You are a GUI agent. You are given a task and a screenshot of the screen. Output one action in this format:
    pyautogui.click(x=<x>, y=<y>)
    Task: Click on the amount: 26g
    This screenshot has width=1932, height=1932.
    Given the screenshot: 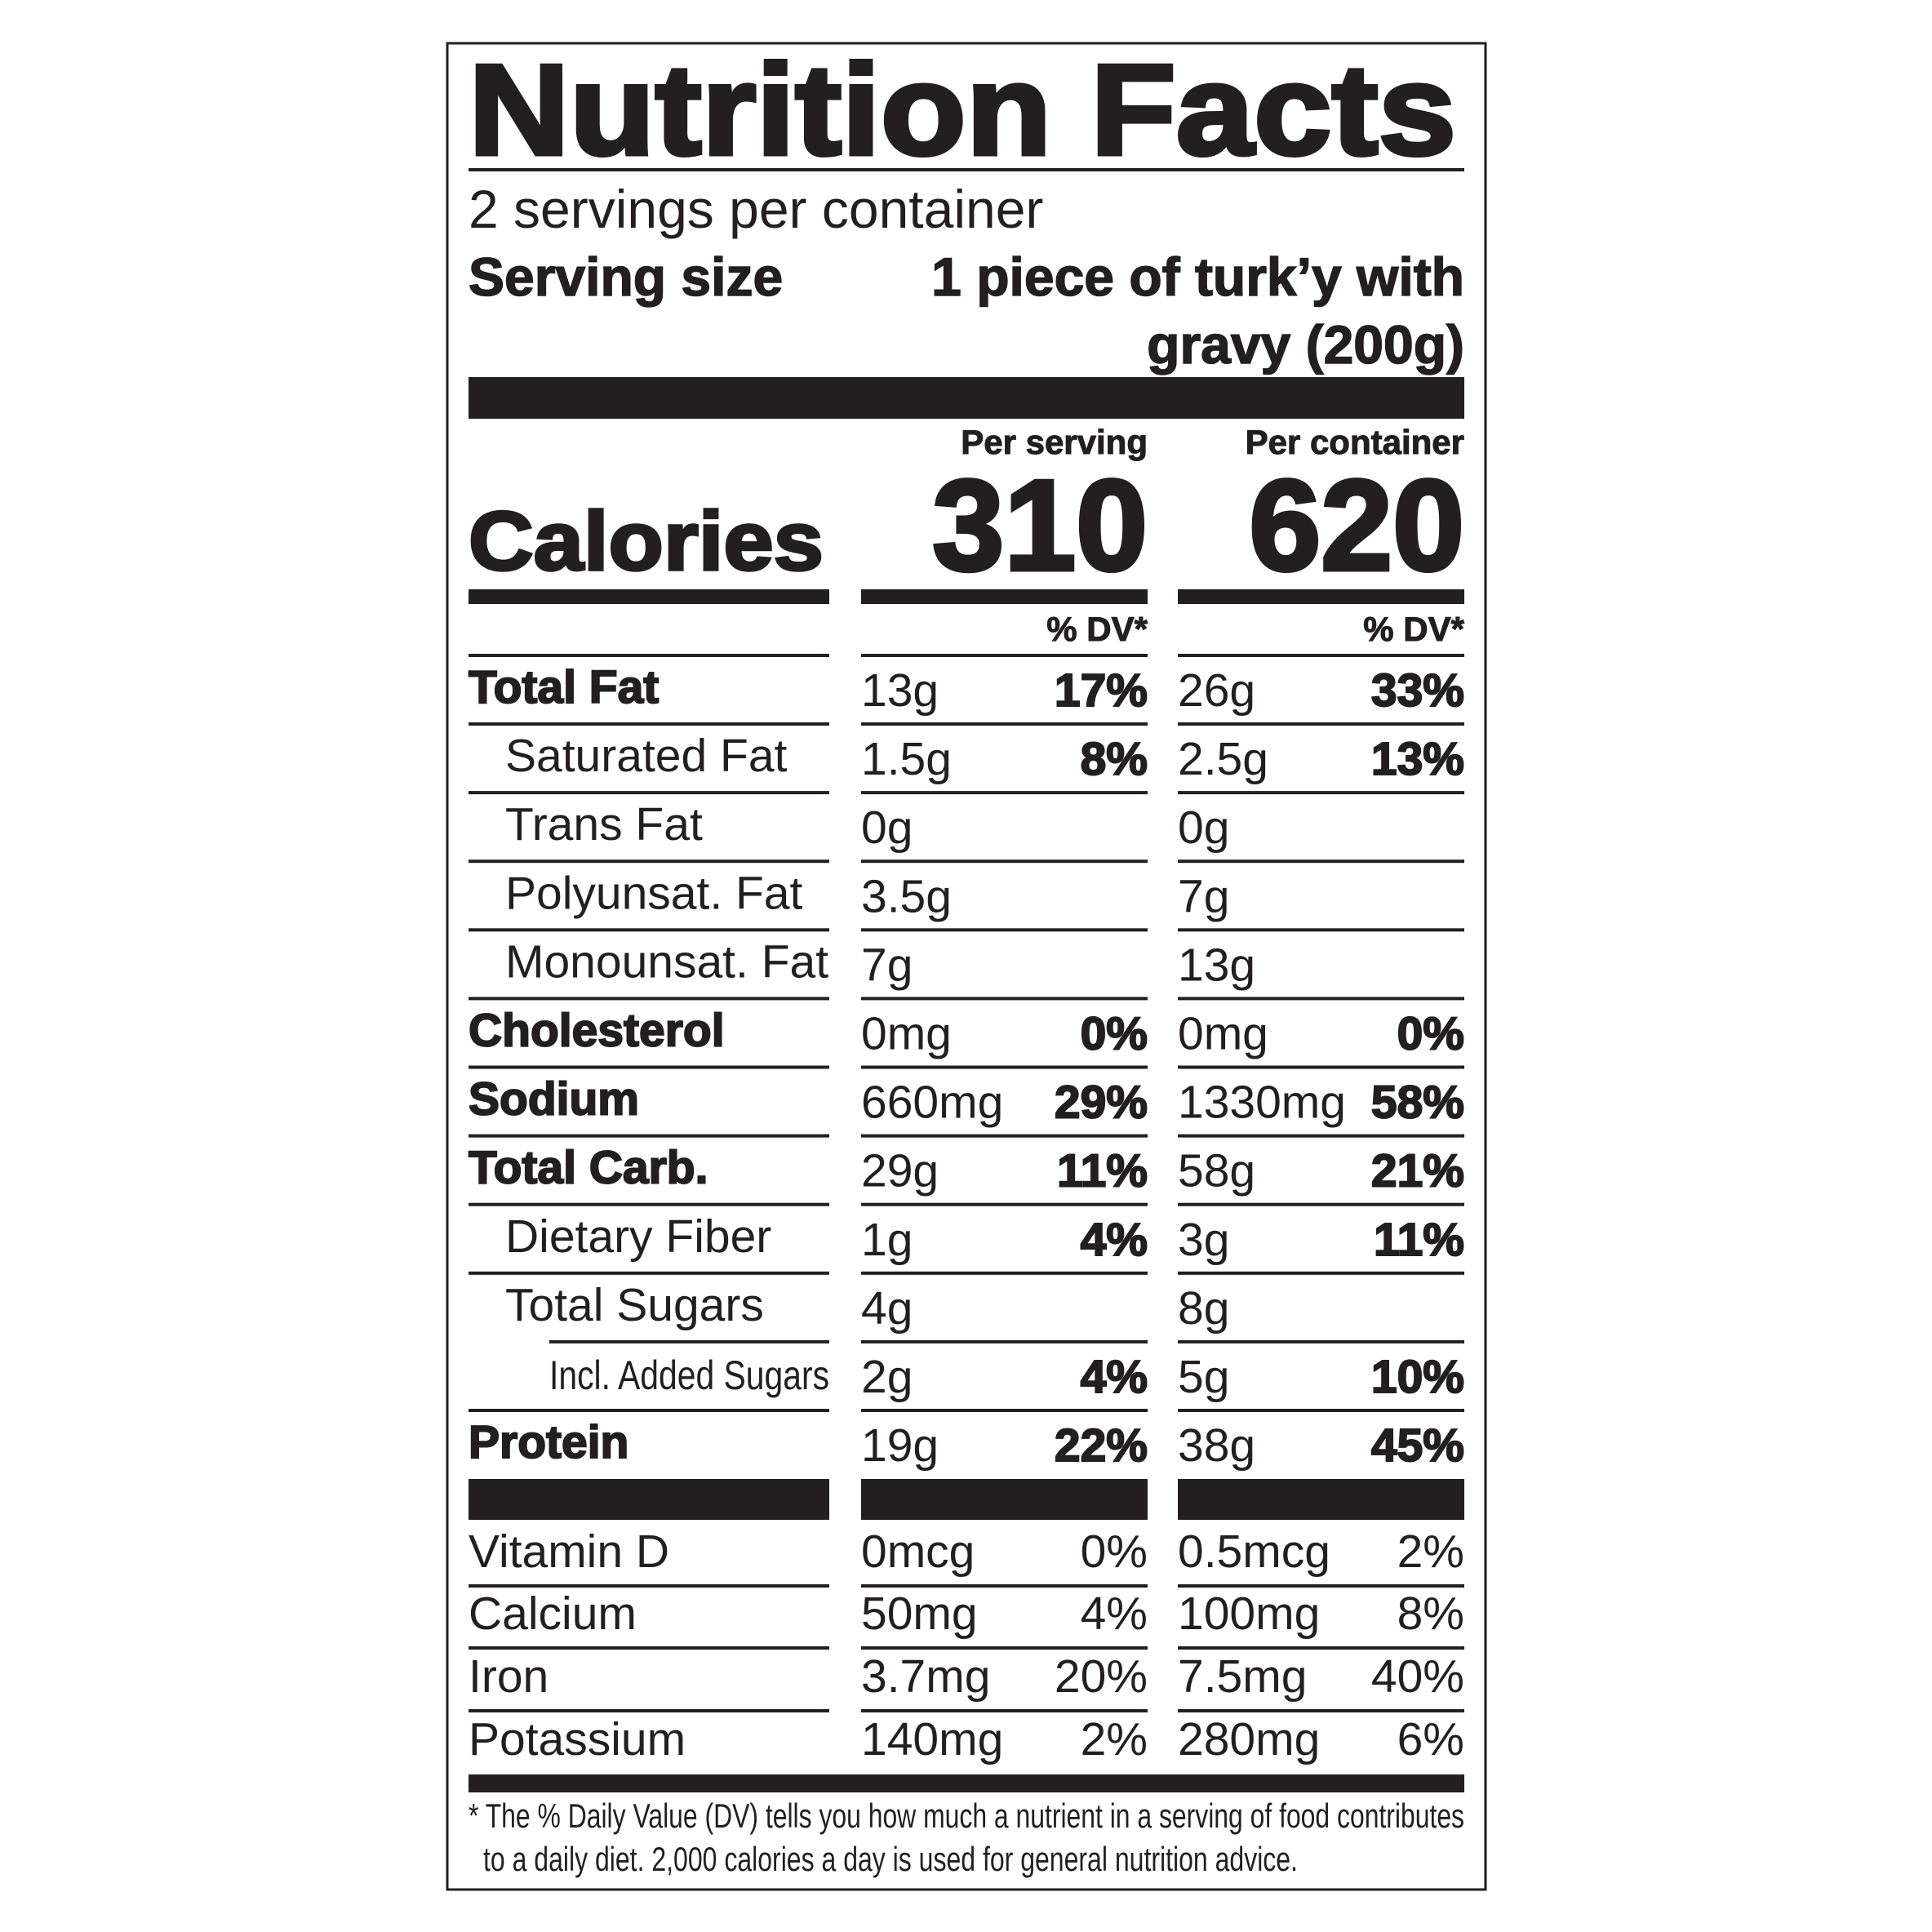 What is the action you would take?
    pyautogui.click(x=1216, y=690)
    